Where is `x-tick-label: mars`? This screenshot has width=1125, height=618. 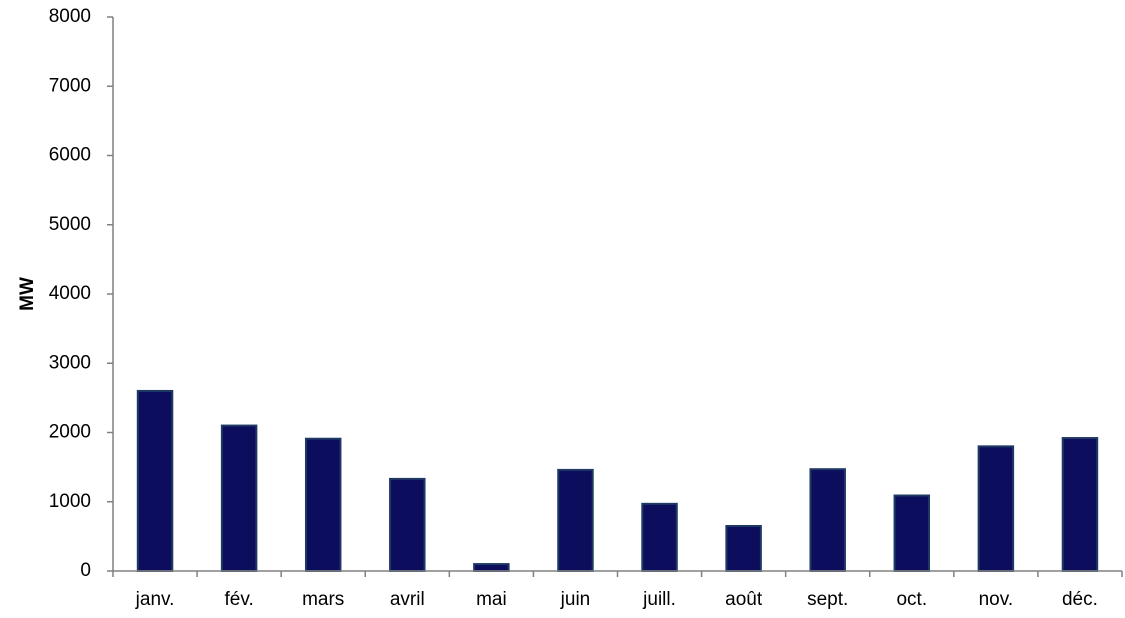 x-tick-label: mars is located at coordinates (323, 599).